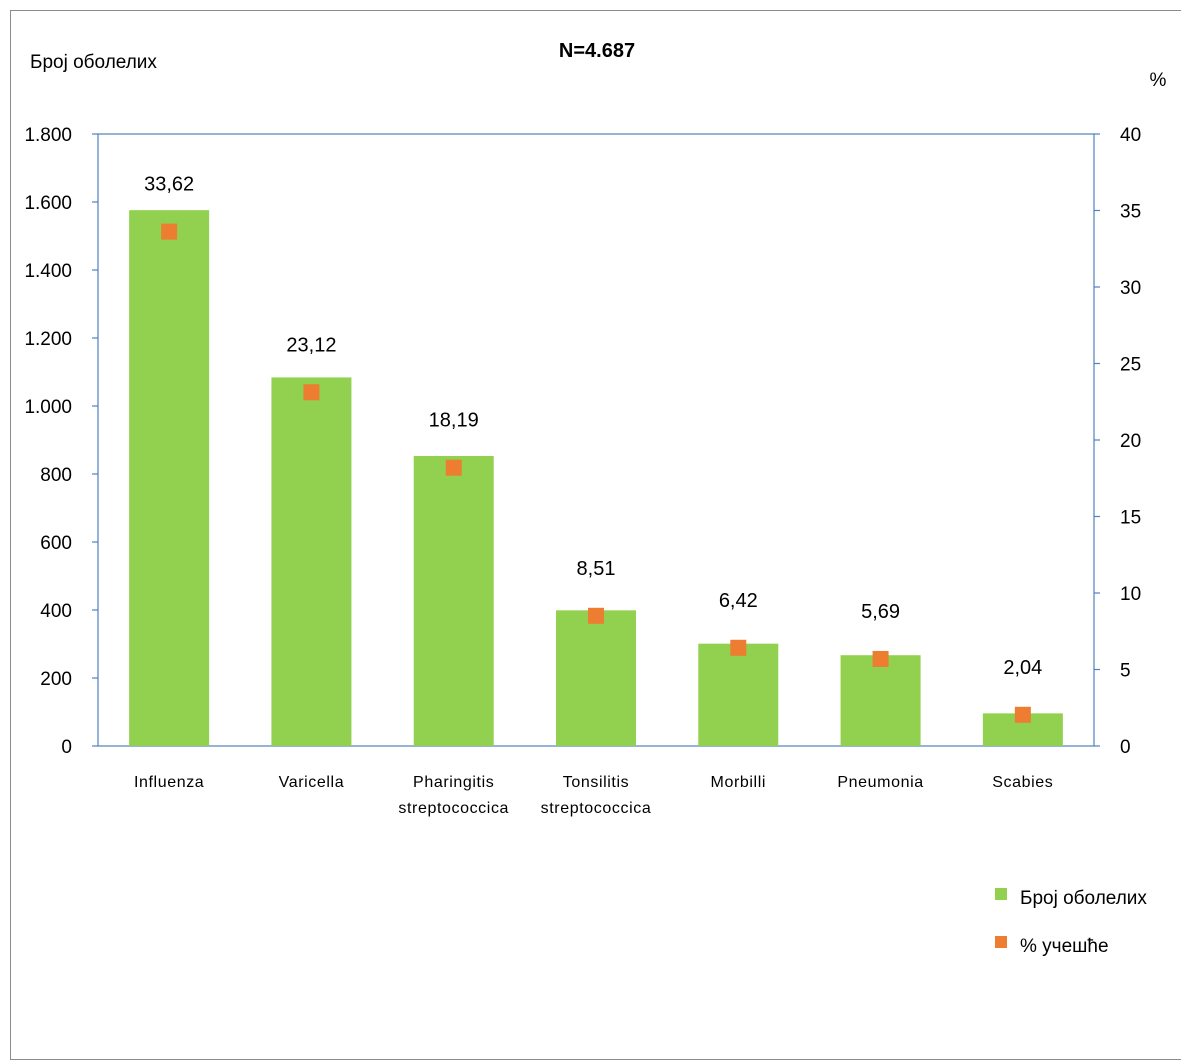 This screenshot has width=1181, height=1060. What do you see at coordinates (1130, 441) in the screenshot?
I see `right-tick-label: 20` at bounding box center [1130, 441].